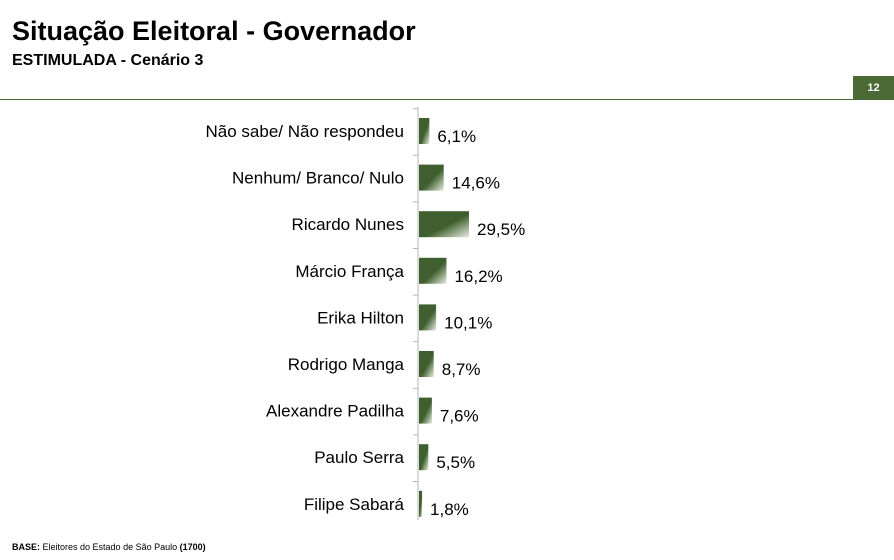 Image resolution: width=894 pixels, height=560 pixels. I want to click on category-label: Rodrigo Manga, so click(346, 364).